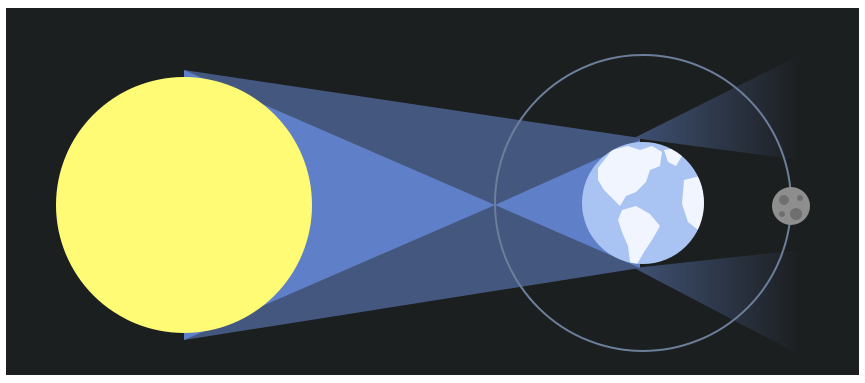 The image size is (865, 383). Describe the element at coordinates (791, 206) in the screenshot. I see `moon-icon` at that location.